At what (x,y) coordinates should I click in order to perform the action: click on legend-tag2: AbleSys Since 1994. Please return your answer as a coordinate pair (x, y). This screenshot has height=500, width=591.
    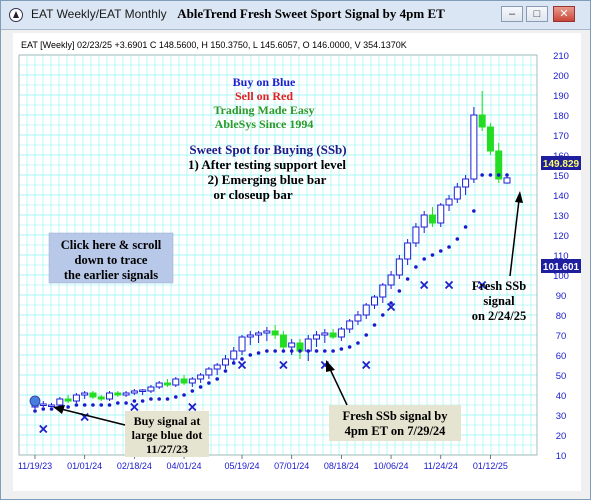
    Looking at the image, I should click on (264, 124).